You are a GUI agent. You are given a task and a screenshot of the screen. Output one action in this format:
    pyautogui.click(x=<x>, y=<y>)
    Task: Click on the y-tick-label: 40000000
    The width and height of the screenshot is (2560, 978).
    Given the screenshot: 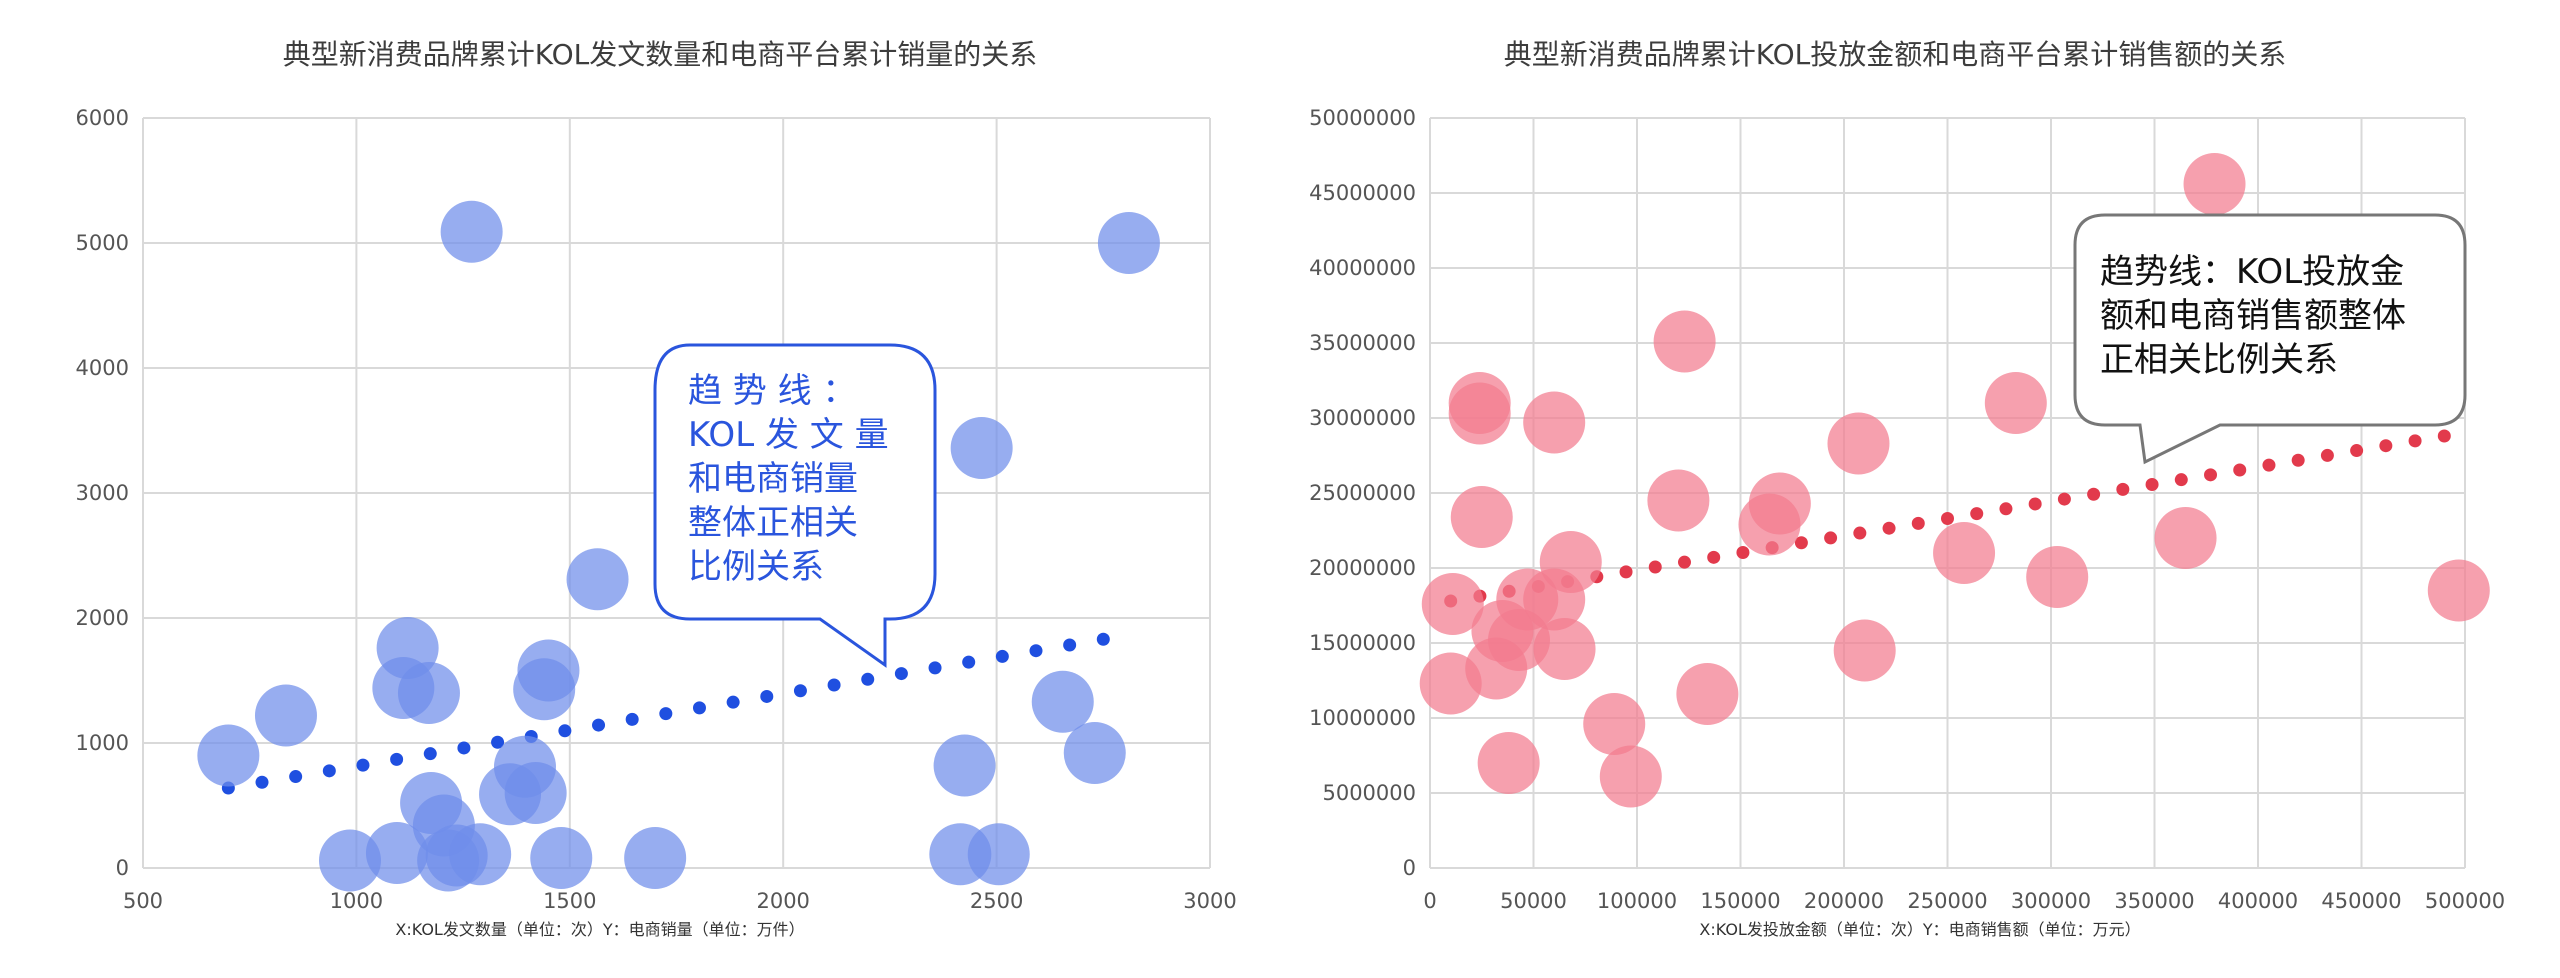 What is the action you would take?
    pyautogui.click(x=1362, y=268)
    